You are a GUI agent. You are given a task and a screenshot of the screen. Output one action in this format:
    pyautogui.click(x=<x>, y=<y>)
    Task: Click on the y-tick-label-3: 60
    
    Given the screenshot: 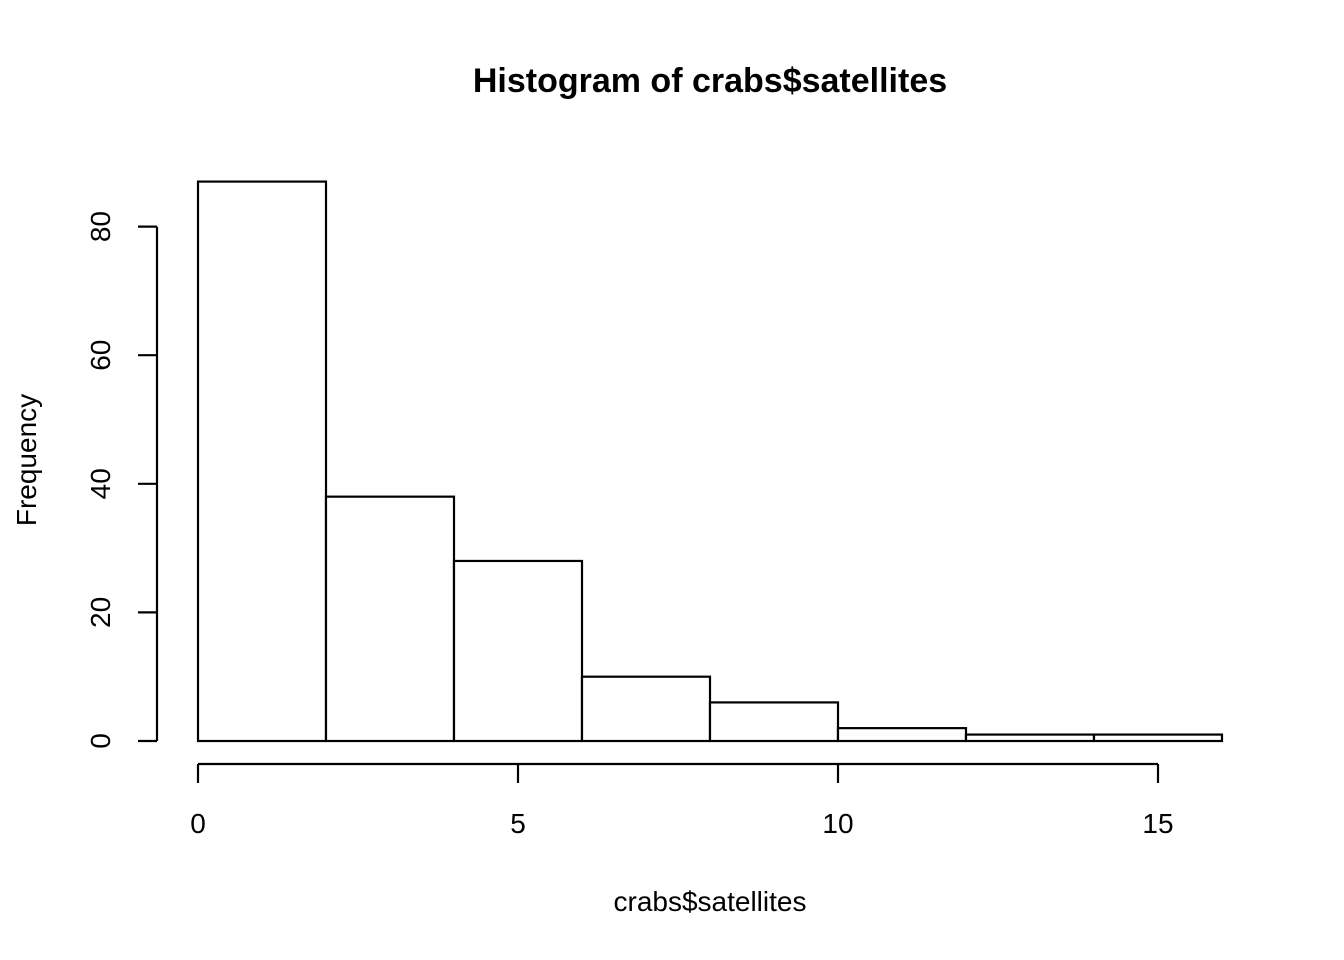 What is the action you would take?
    pyautogui.click(x=100, y=355)
    